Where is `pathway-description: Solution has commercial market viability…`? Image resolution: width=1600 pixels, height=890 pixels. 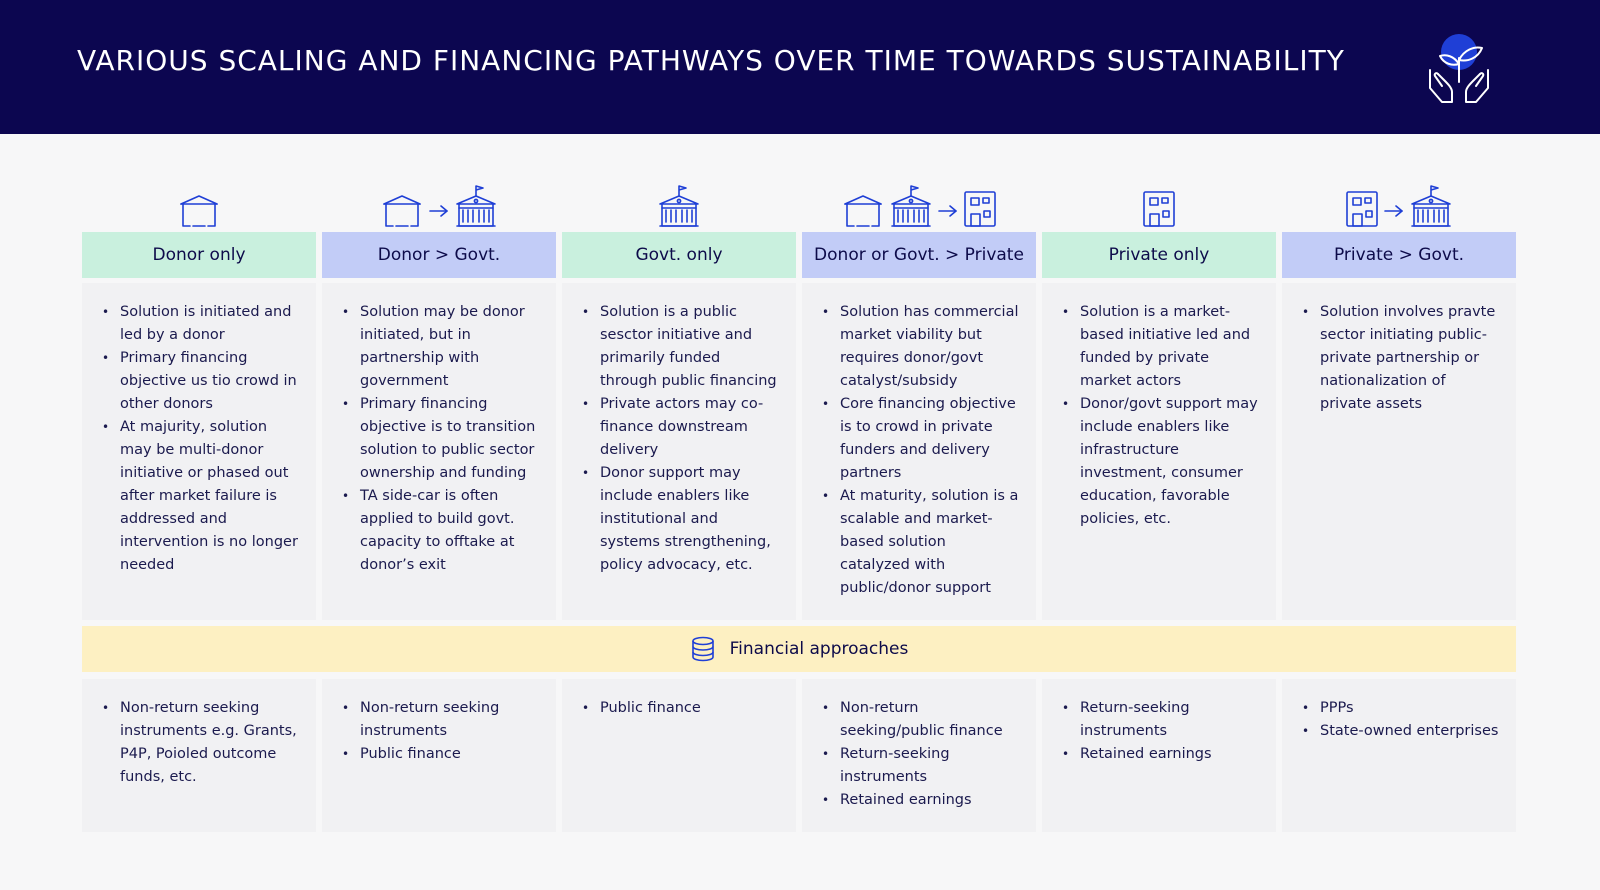 pathway-description: Solution has commercial market viability… is located at coordinates (919, 451).